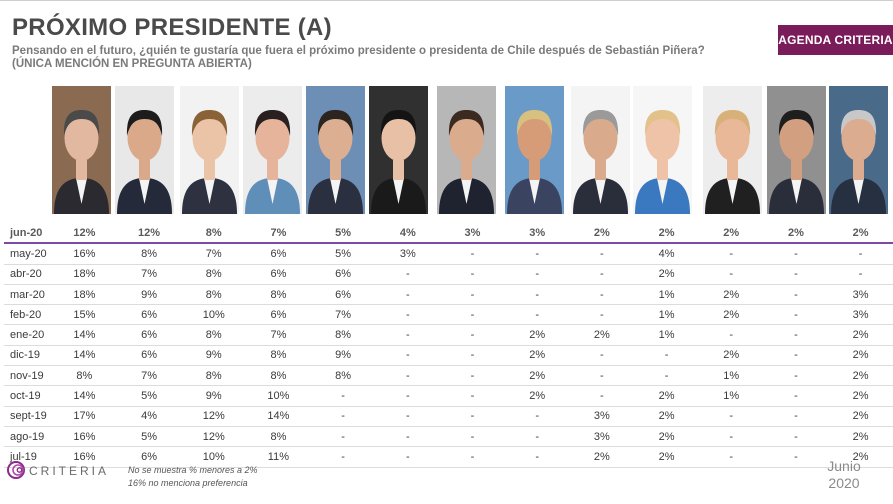 The image size is (893, 504). I want to click on row-period-label: dic-19, so click(28, 356).